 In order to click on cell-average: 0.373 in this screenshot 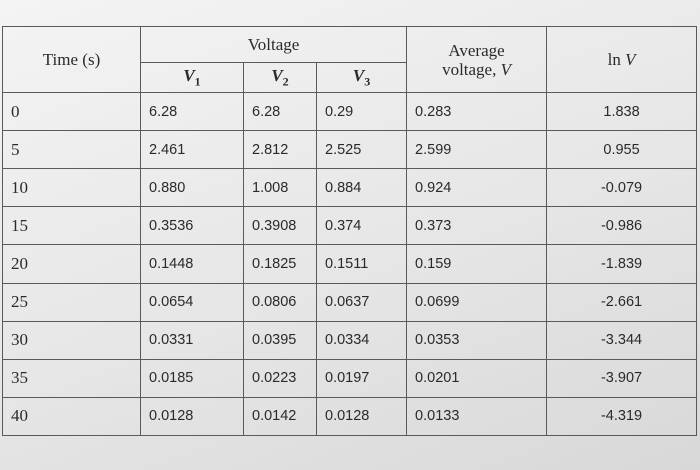, I will do `click(477, 226)`.